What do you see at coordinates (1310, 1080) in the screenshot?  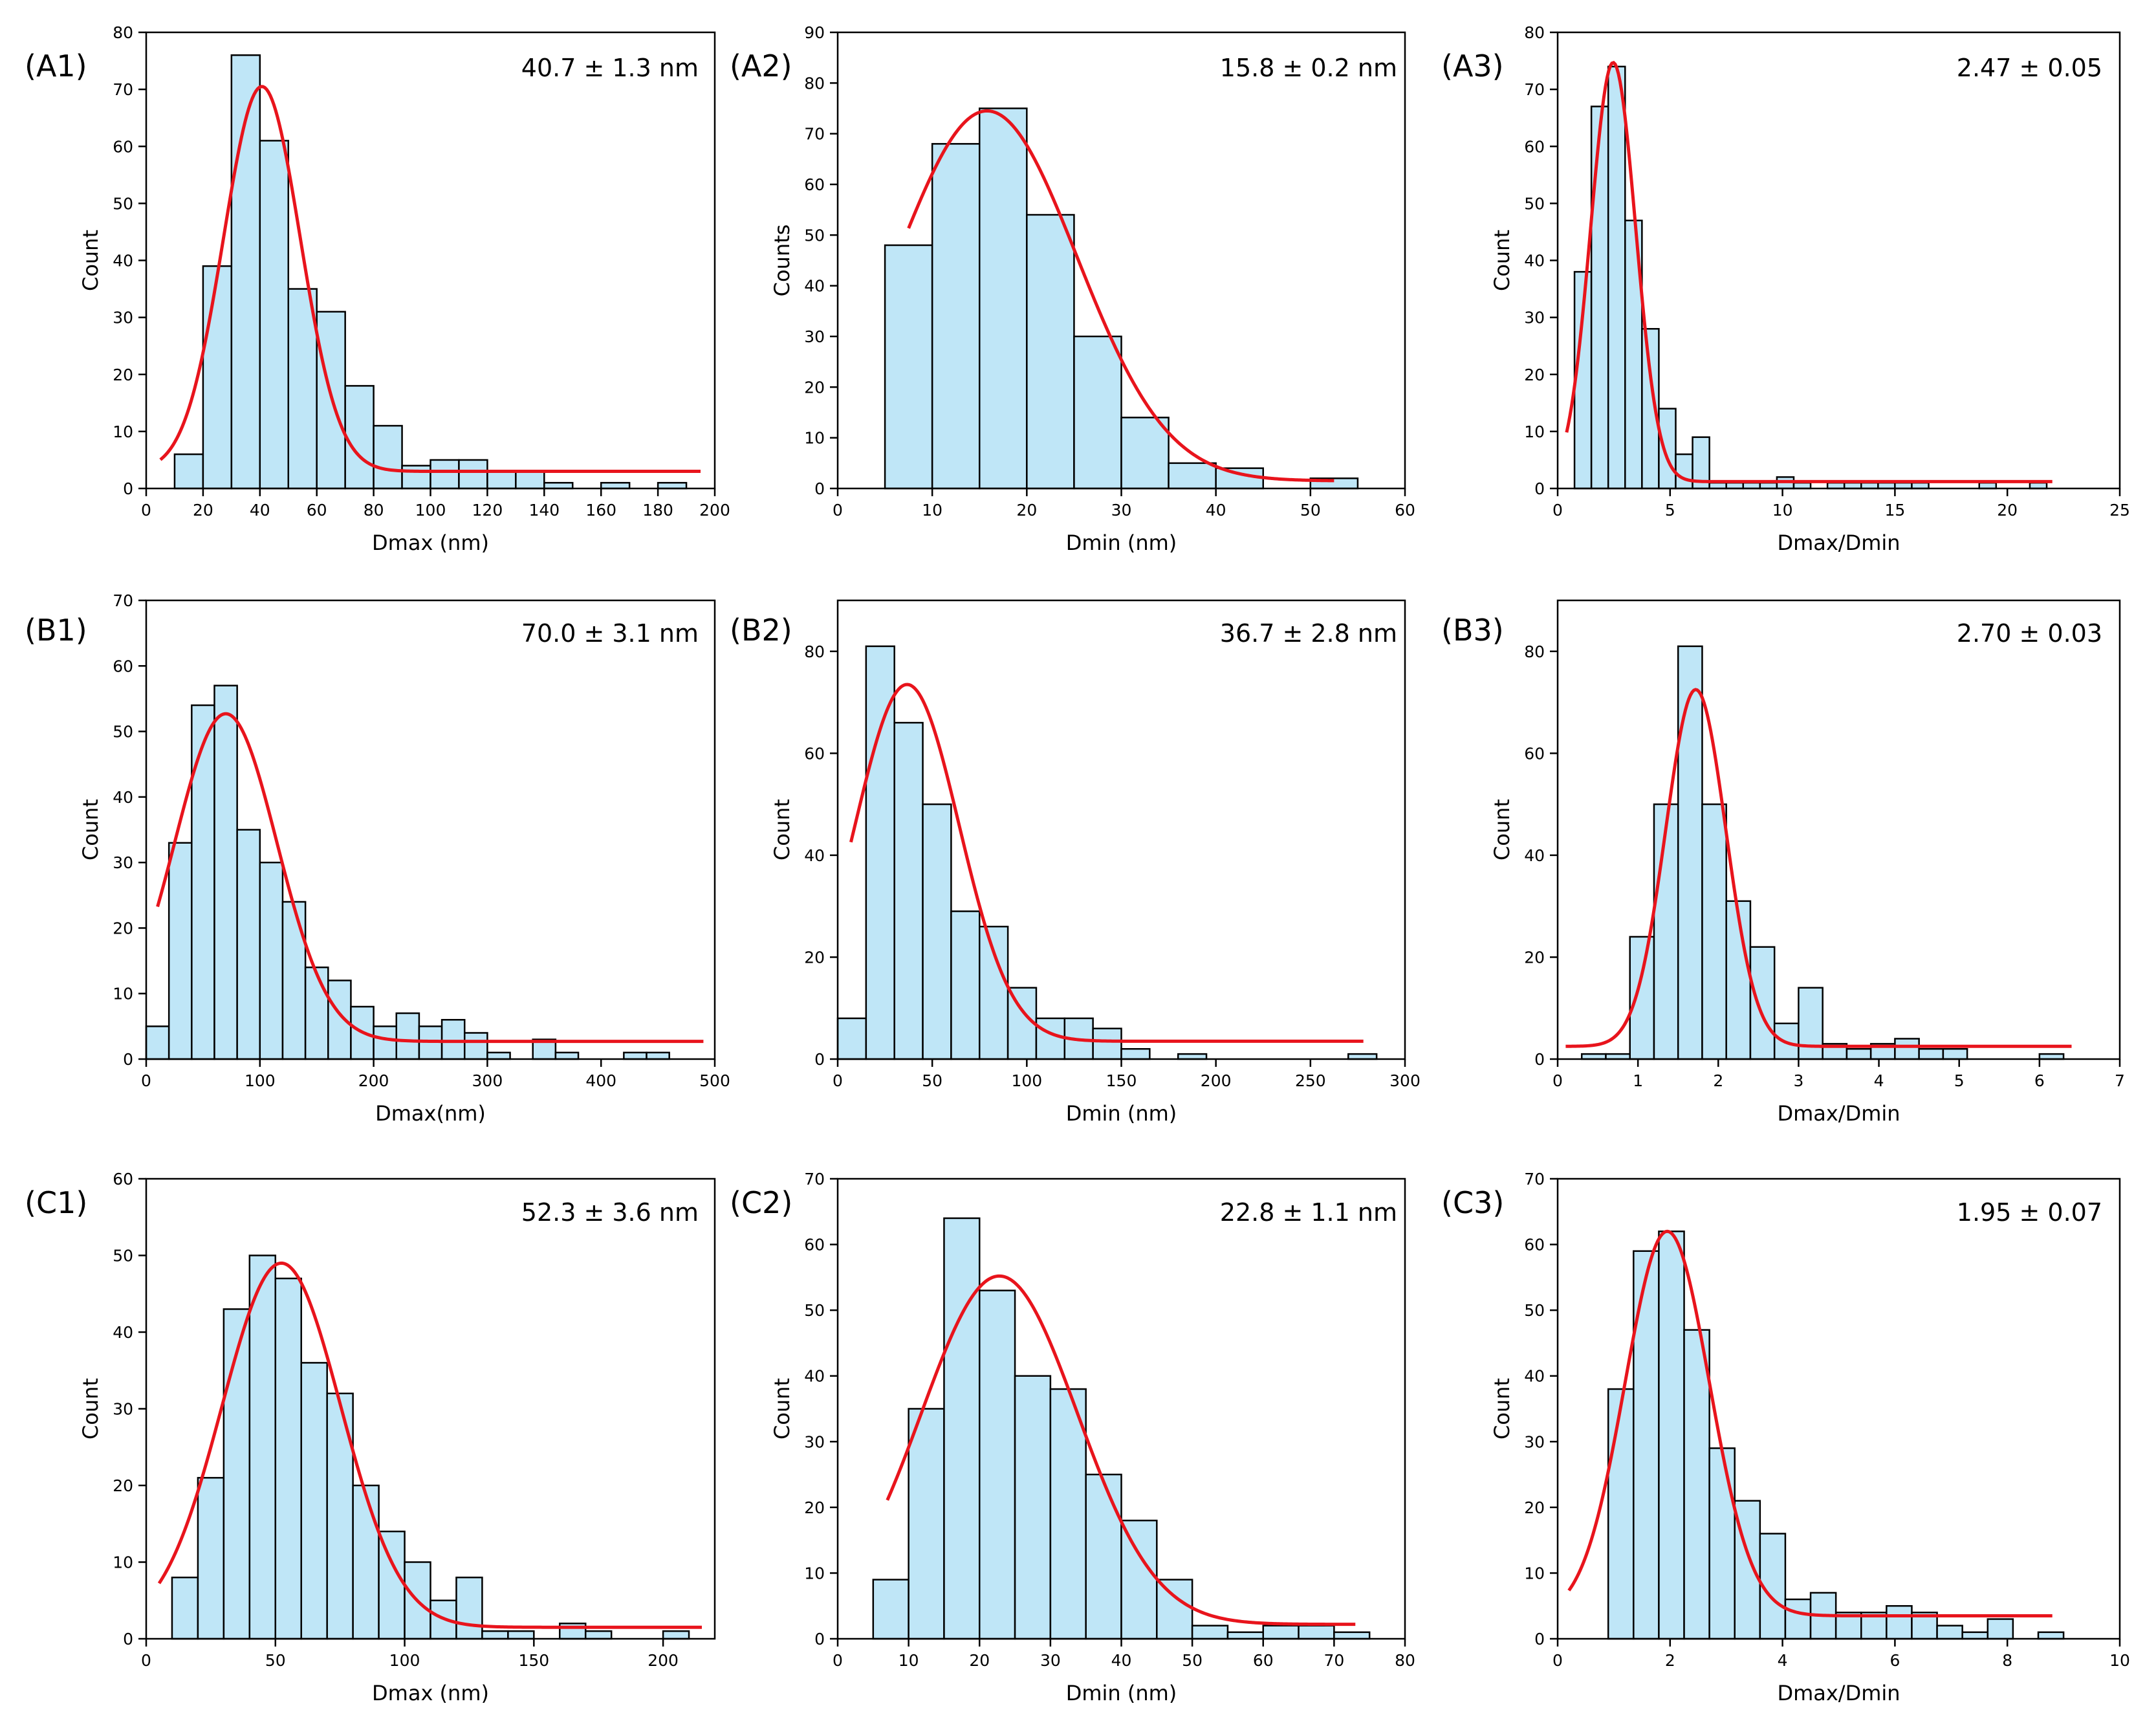 I see `x-tick-label: 250` at bounding box center [1310, 1080].